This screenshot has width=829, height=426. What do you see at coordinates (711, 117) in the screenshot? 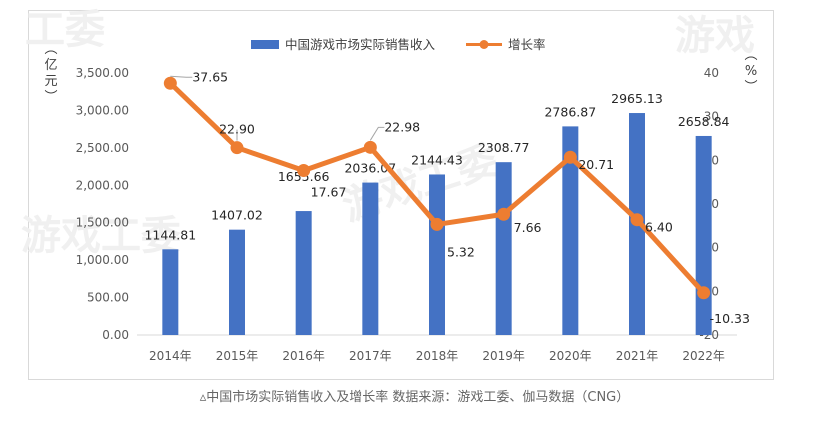
I see `right-axis-tick-label: 30` at bounding box center [711, 117].